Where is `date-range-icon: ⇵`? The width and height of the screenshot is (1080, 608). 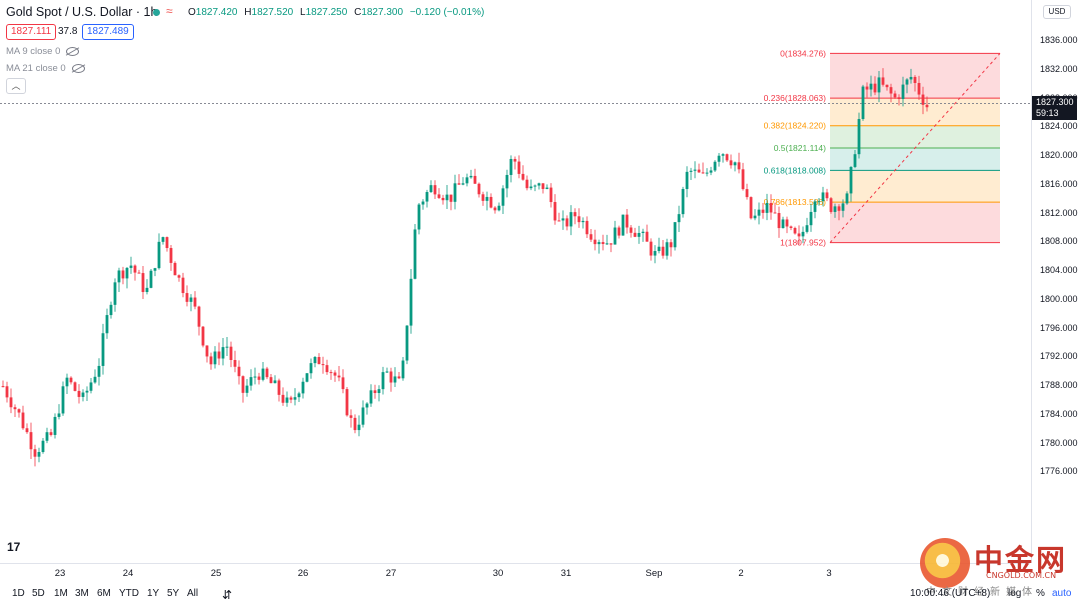
date-range-icon: ⇵ is located at coordinates (227, 595).